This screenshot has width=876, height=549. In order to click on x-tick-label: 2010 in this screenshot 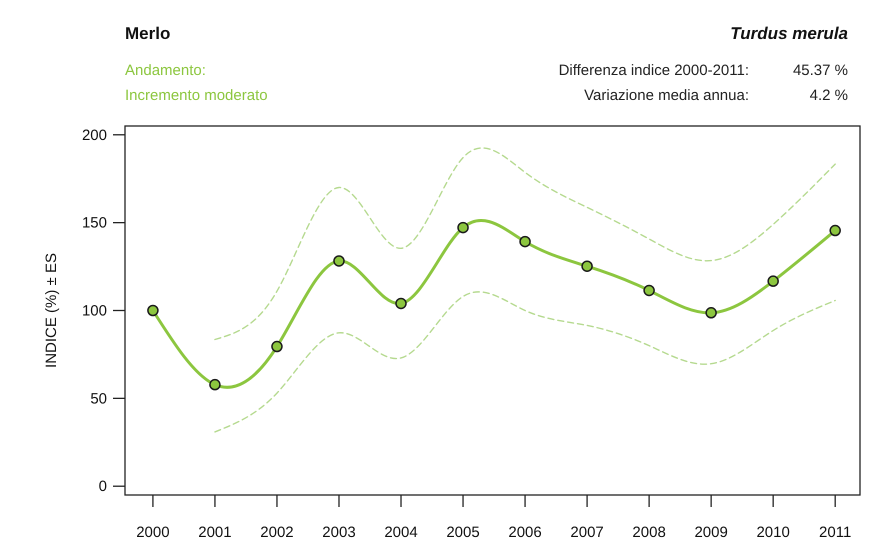, I will do `click(773, 532)`.